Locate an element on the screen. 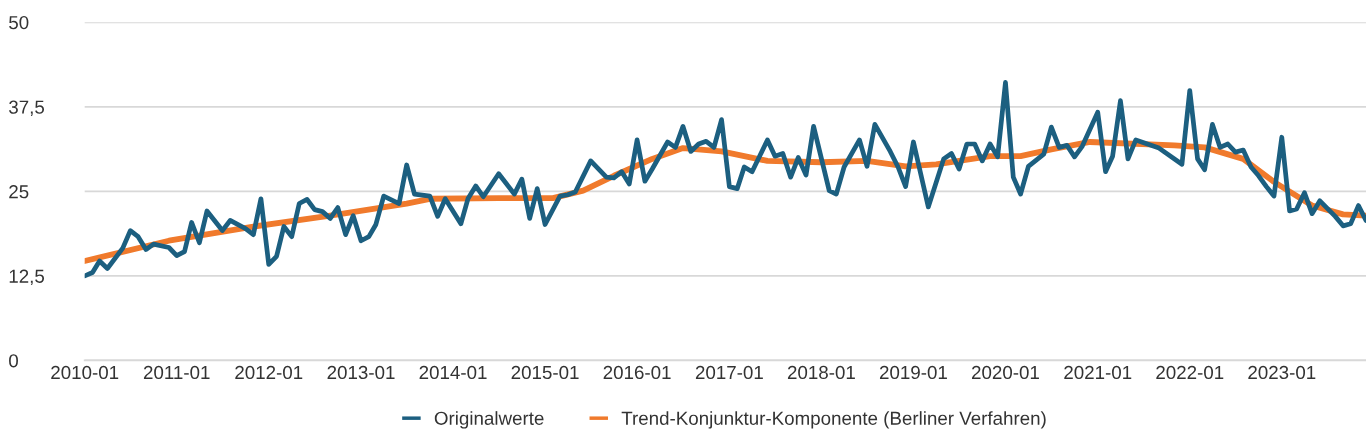  x-tick-label: 2013-01 is located at coordinates (361, 372).